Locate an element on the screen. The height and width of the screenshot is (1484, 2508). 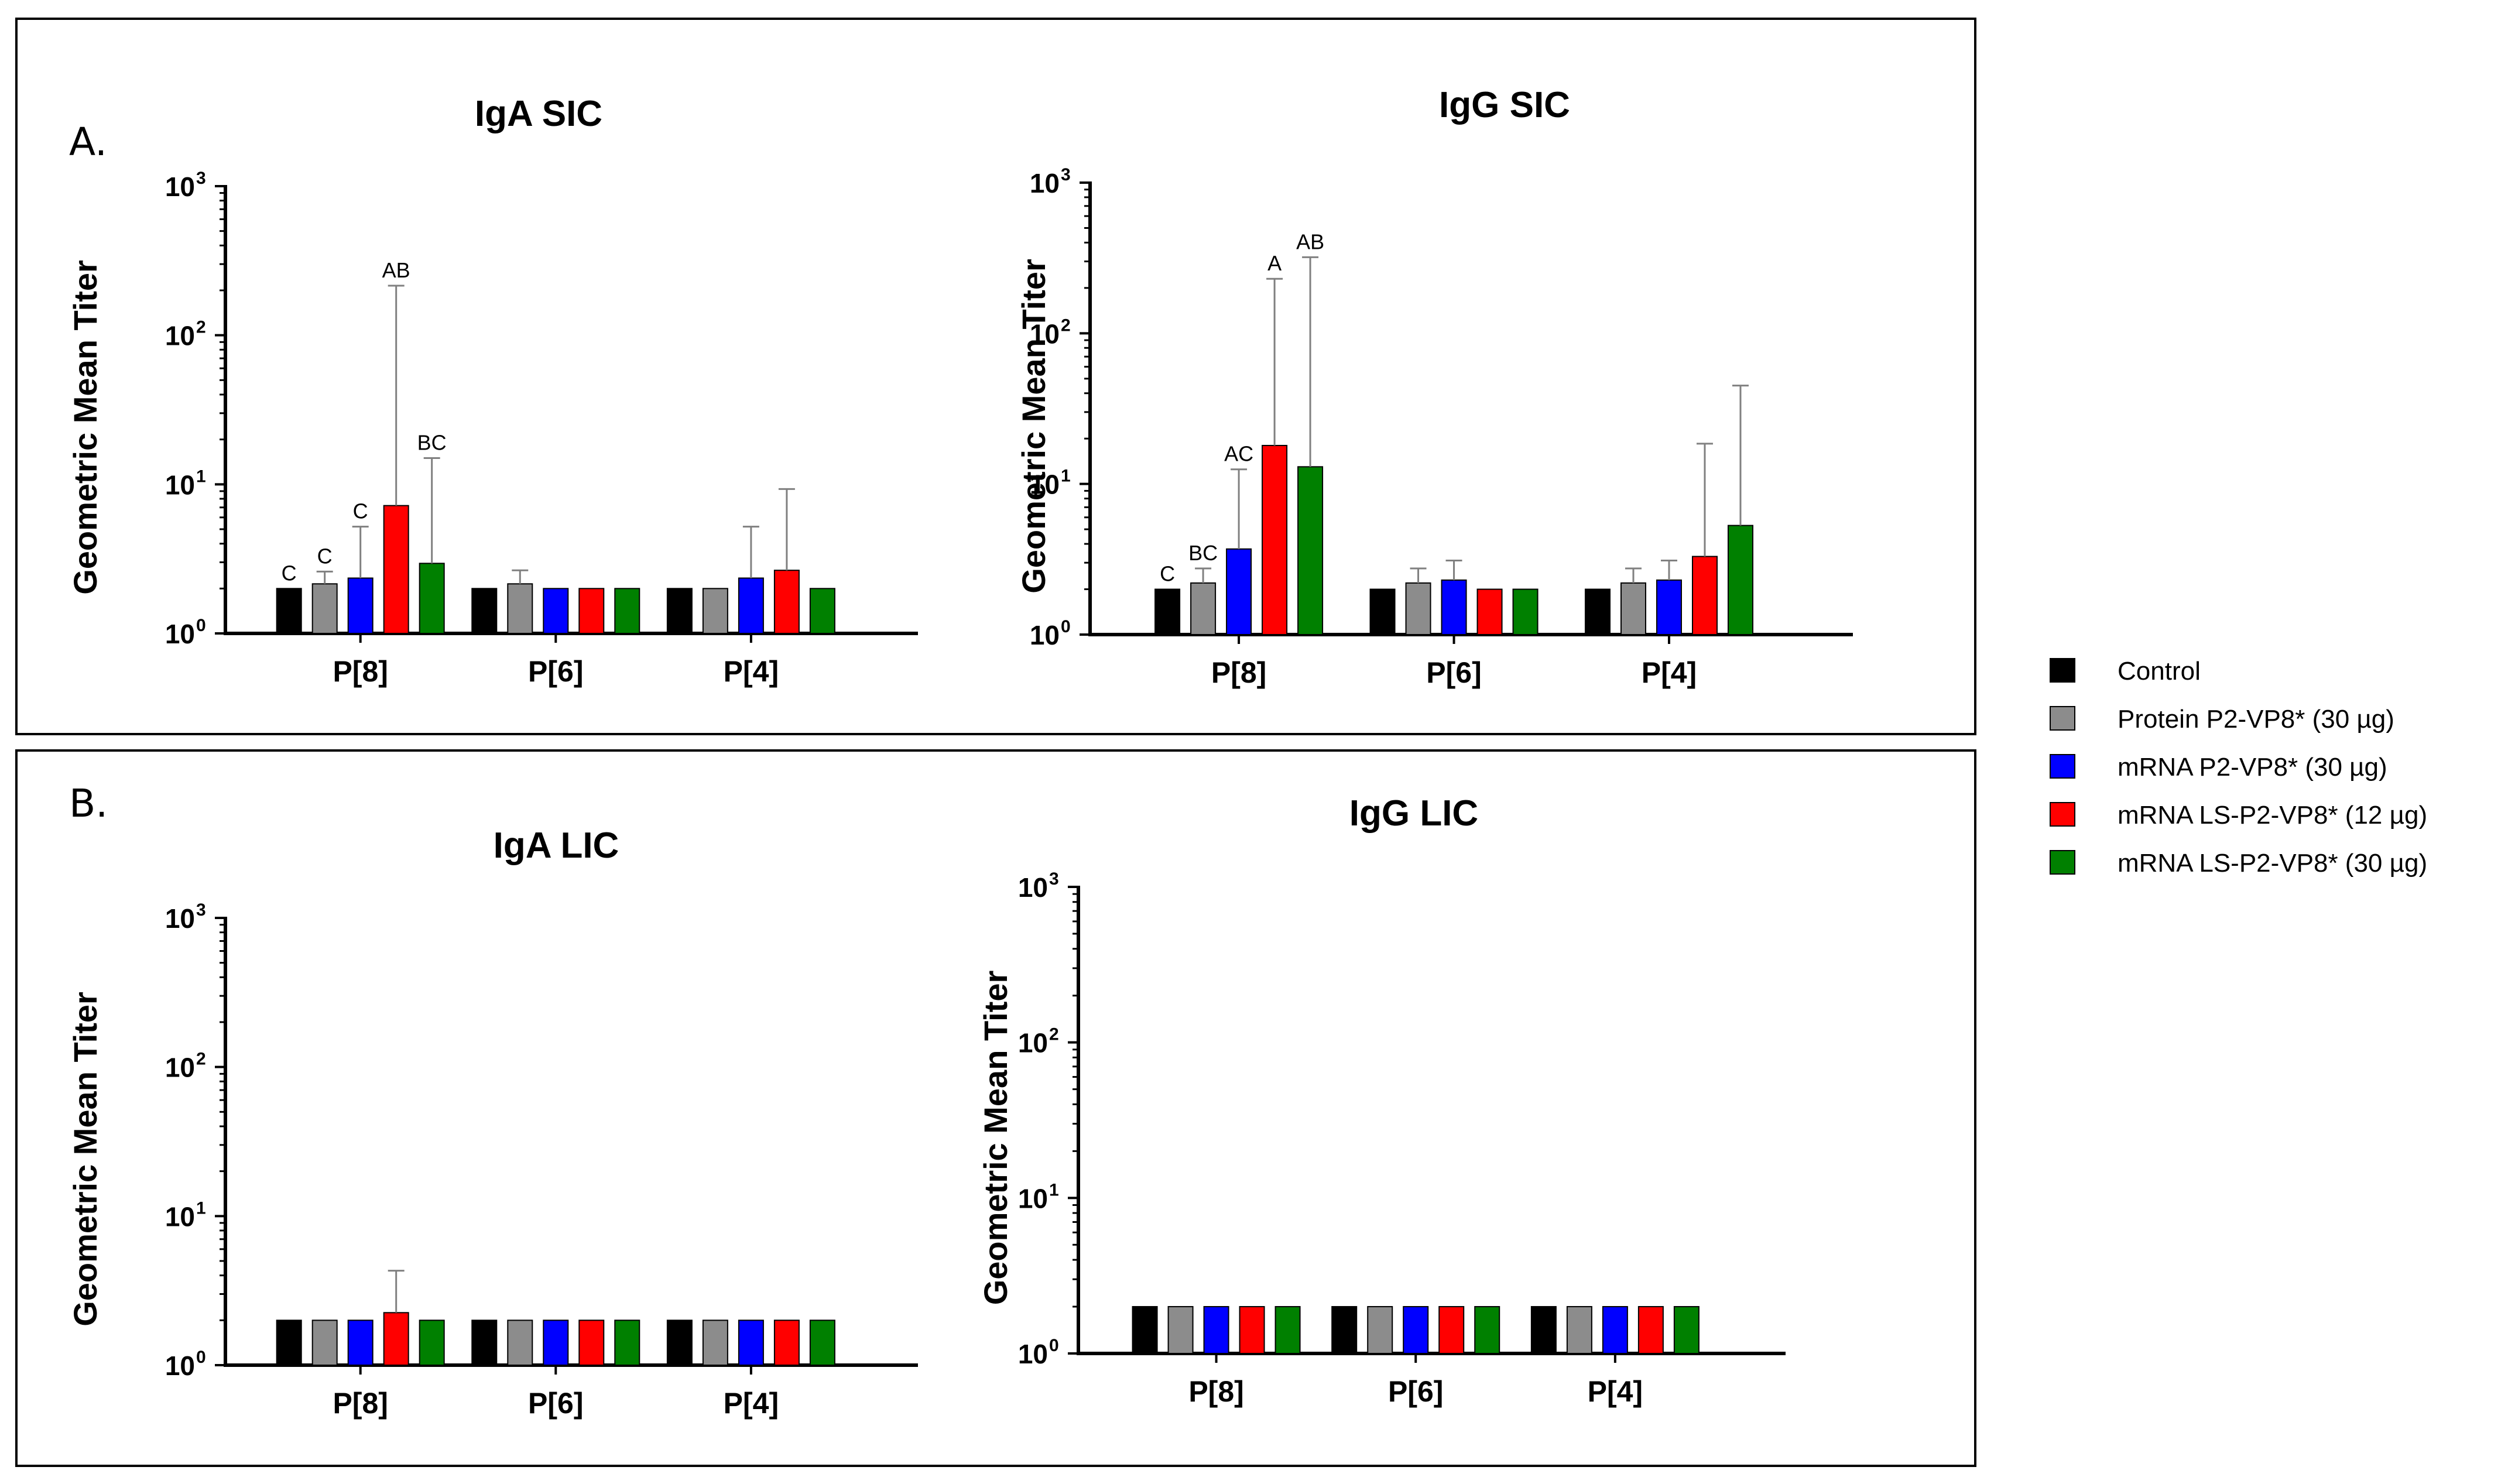
significance-label: AC is located at coordinates (1238, 454).